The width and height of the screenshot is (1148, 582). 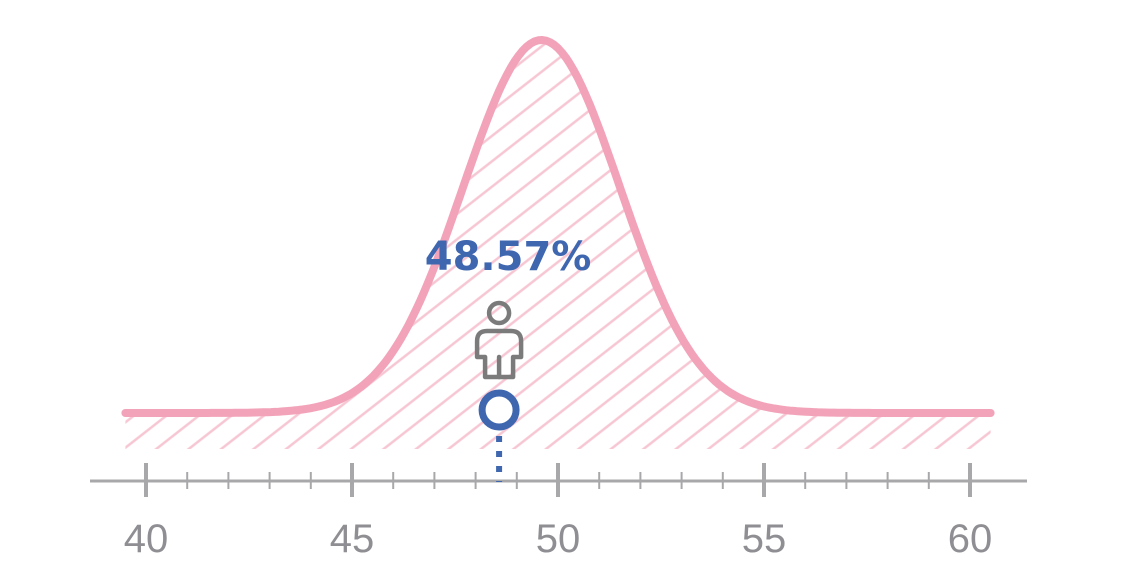 I want to click on x-tick-label: 50, so click(x=558, y=539).